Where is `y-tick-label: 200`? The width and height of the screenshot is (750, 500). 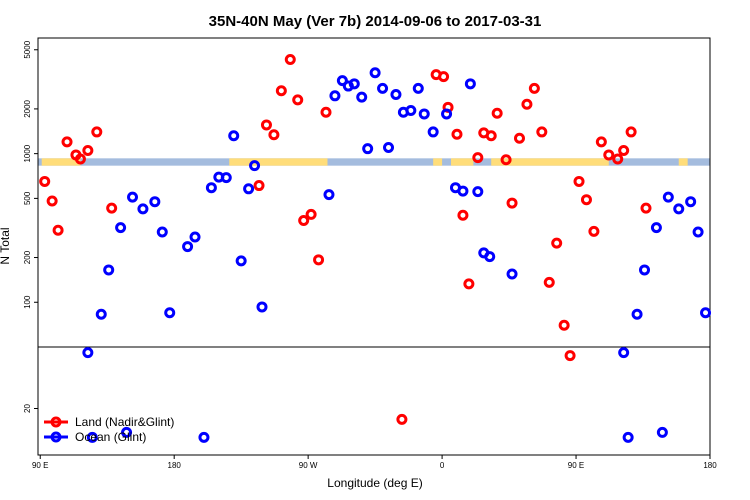 y-tick-label: 200 is located at coordinates (27, 257).